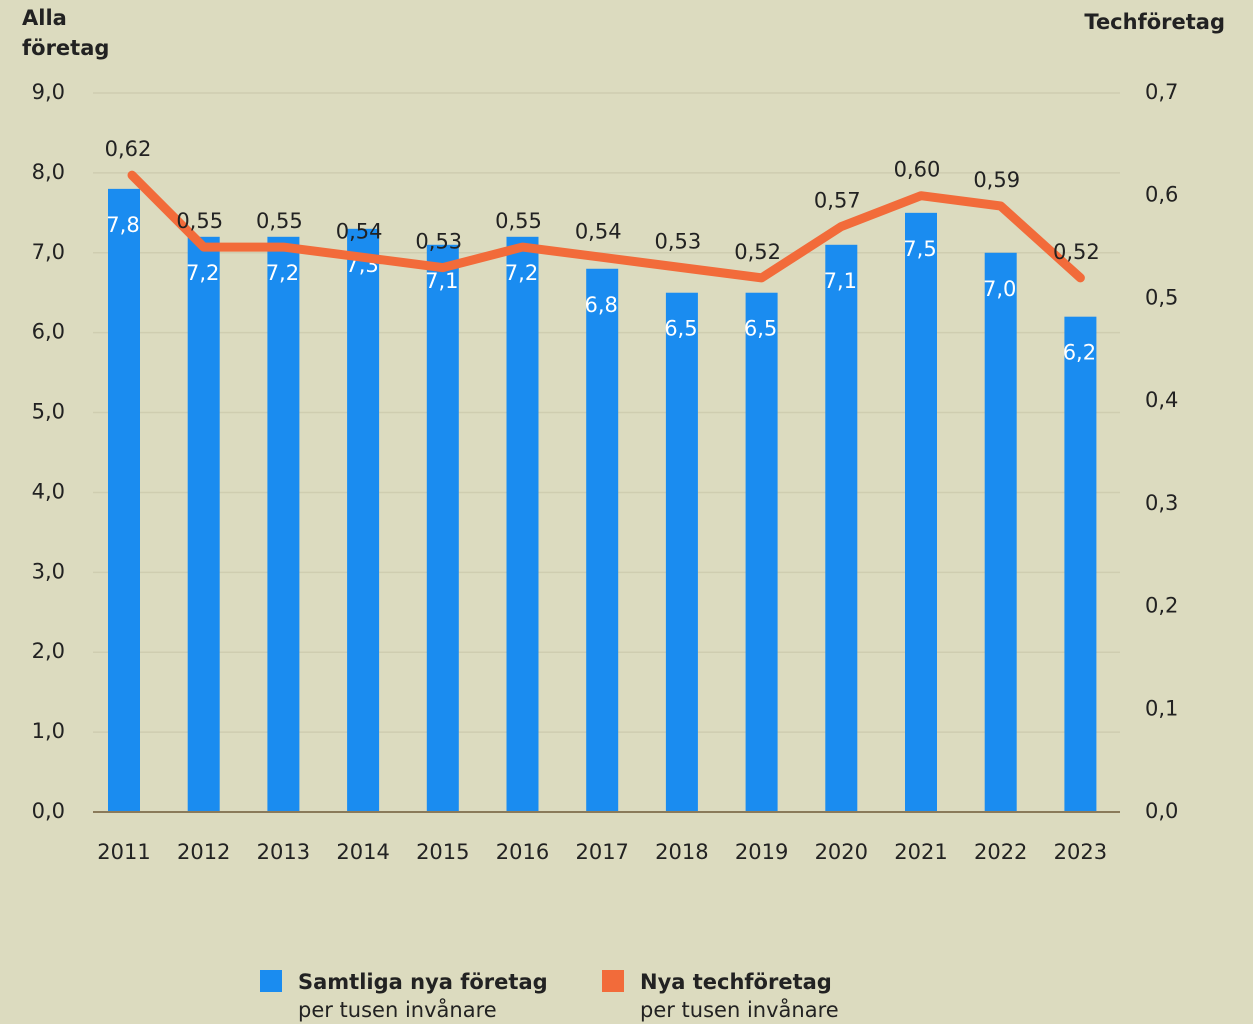 This screenshot has width=1253, height=1024. I want to click on x-tick-label: 2012, so click(203, 852).